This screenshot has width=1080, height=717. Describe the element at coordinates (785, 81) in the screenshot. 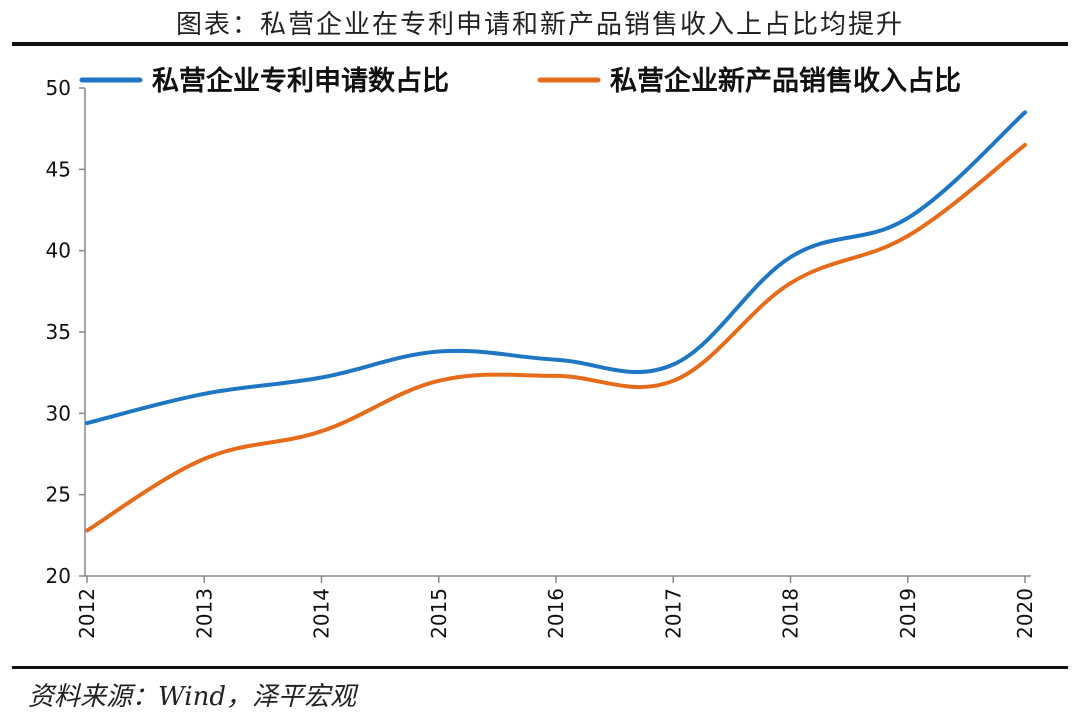

I see `legend-label-2: 私营企业新产品销售收入占比` at that location.